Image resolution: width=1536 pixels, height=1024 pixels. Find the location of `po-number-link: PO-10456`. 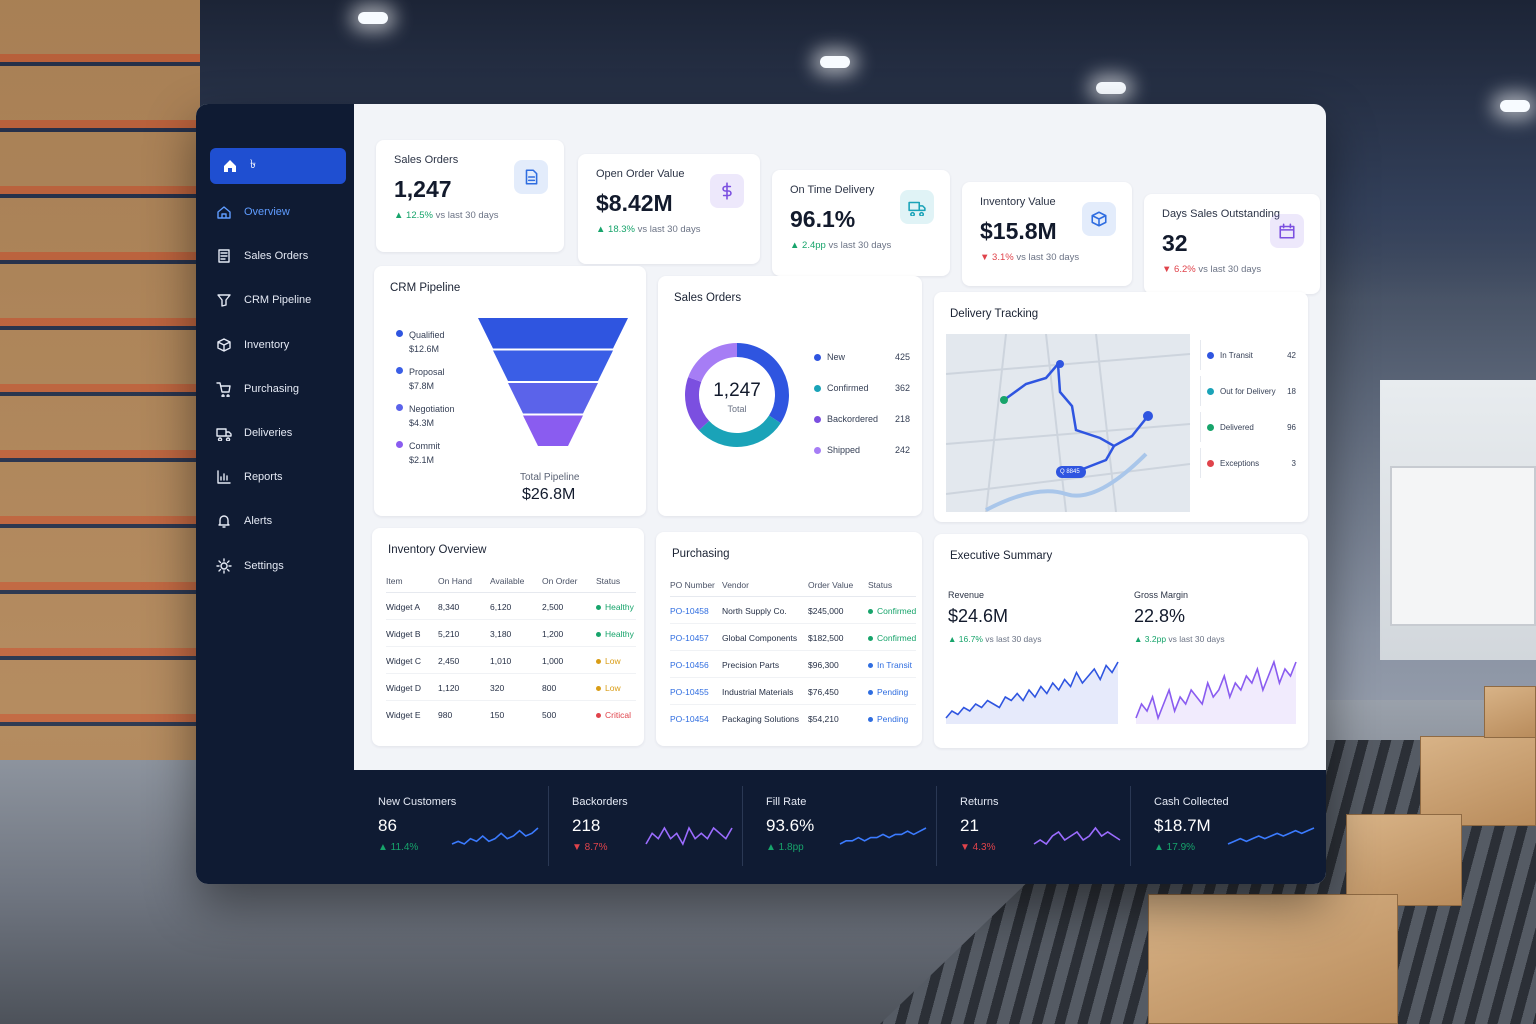

po-number-link: PO-10456 is located at coordinates (689, 665).